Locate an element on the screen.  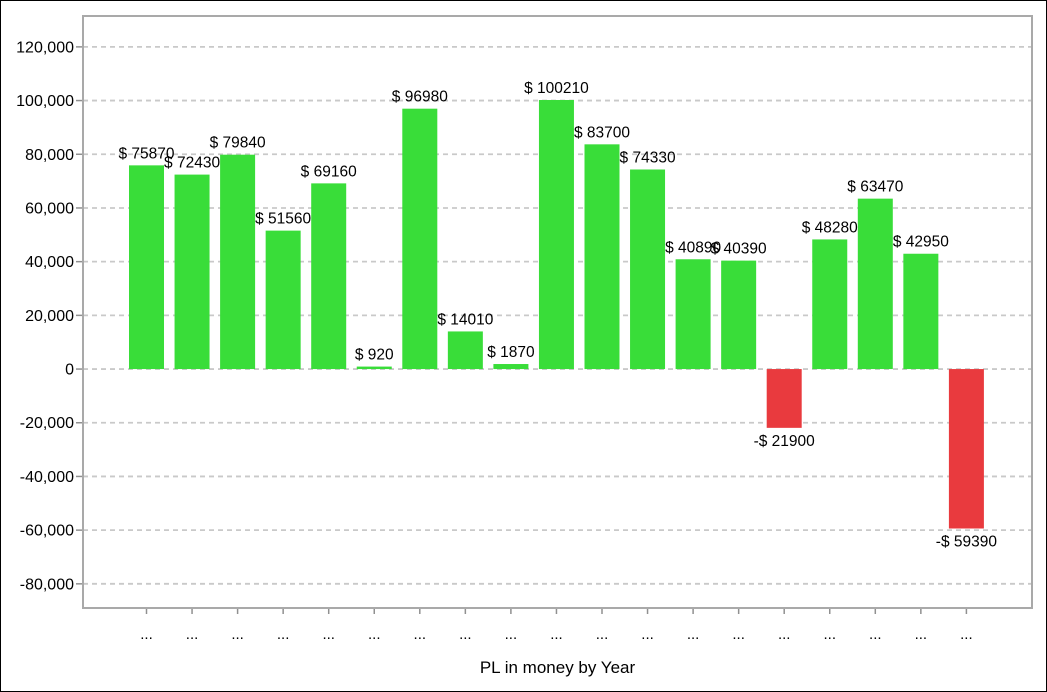
y-axis-tick-label: -60,000 is located at coordinates (47, 531).